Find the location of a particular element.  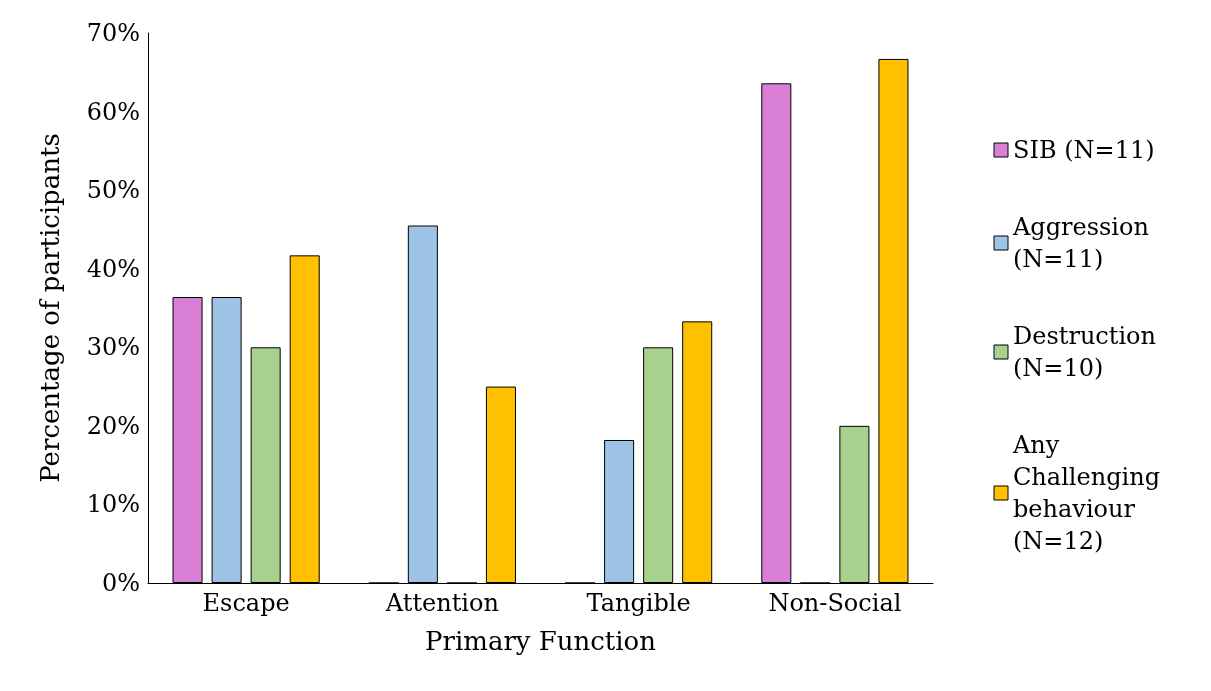

legend-label: Destruction (N=10) is located at coordinates (1088, 352).